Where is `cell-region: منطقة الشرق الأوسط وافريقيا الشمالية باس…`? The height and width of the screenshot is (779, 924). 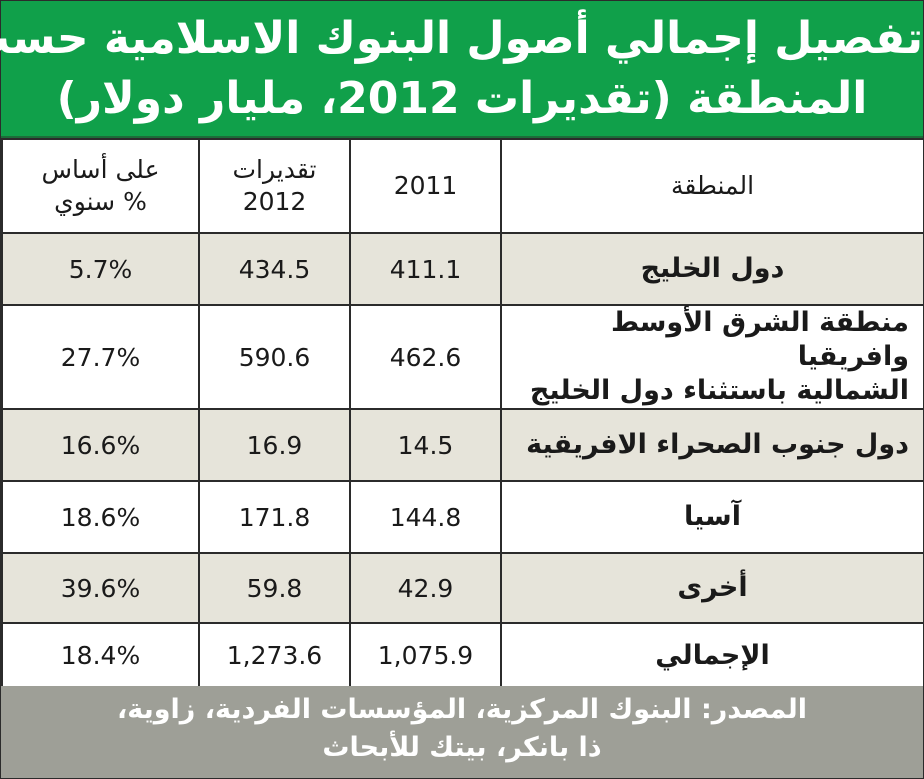
cell-region: منطقة الشرق الأوسط وافريقيا الشمالية باس… is located at coordinates (712, 357).